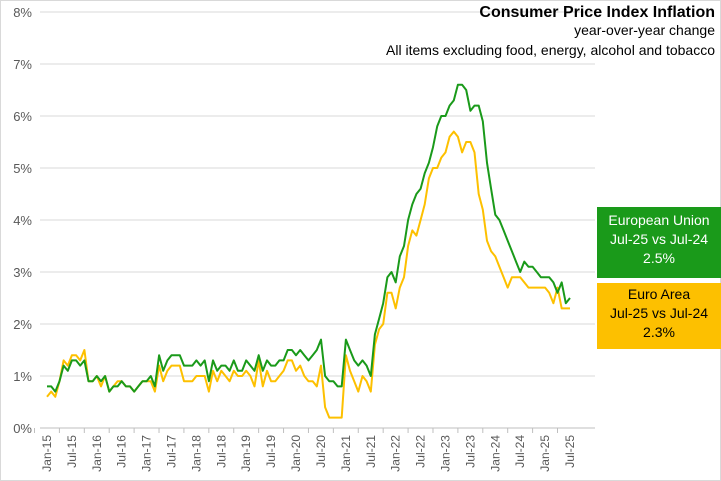 This screenshot has height=481, width=721. What do you see at coordinates (659, 294) in the screenshot?
I see `ea-label-name: Euro Area` at bounding box center [659, 294].